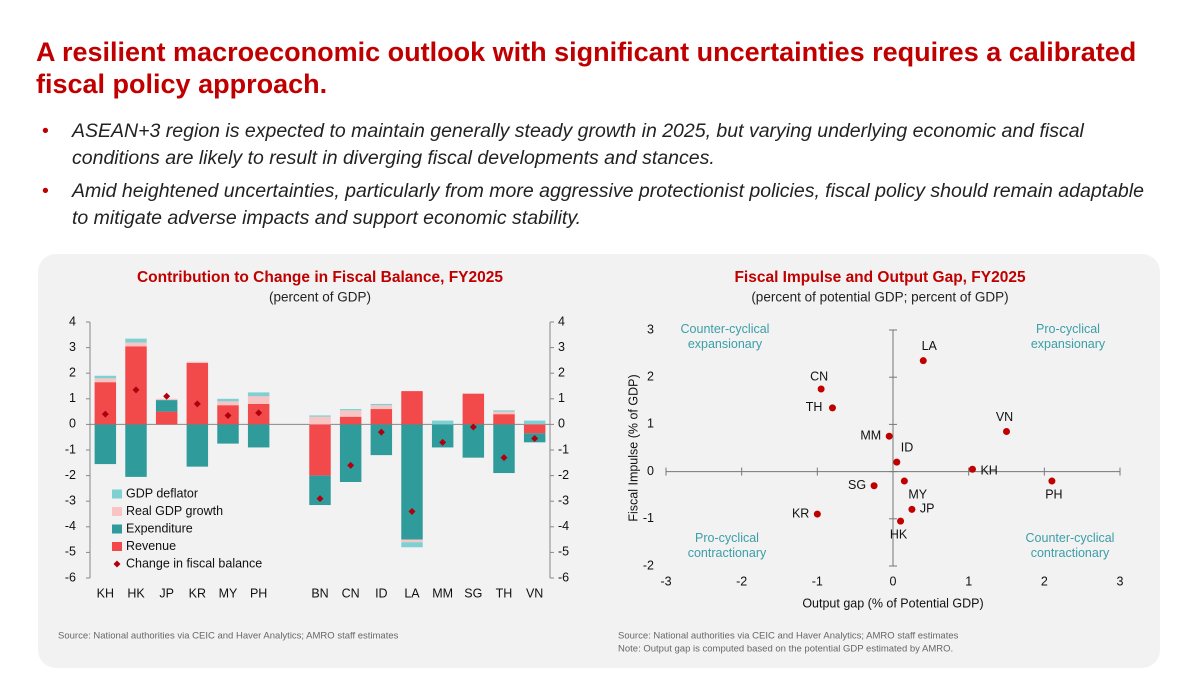 This screenshot has height=700, width=1200. What do you see at coordinates (1004, 417) in the screenshot?
I see `point-label: VN` at bounding box center [1004, 417].